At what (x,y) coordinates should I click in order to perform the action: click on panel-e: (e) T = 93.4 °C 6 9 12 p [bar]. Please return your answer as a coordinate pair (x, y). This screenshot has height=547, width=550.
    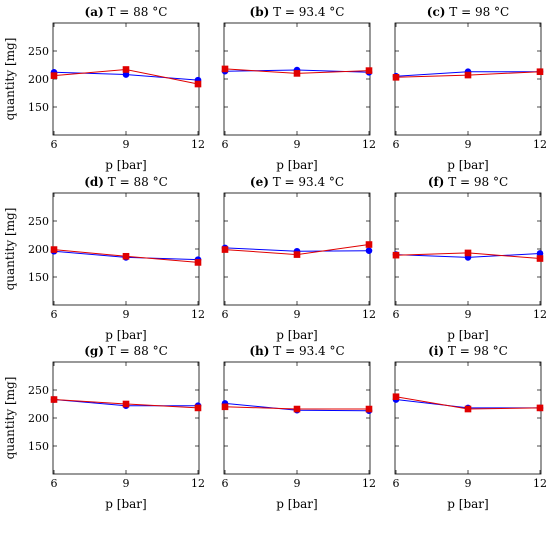
    Looking at the image, I should click on (299, 258).